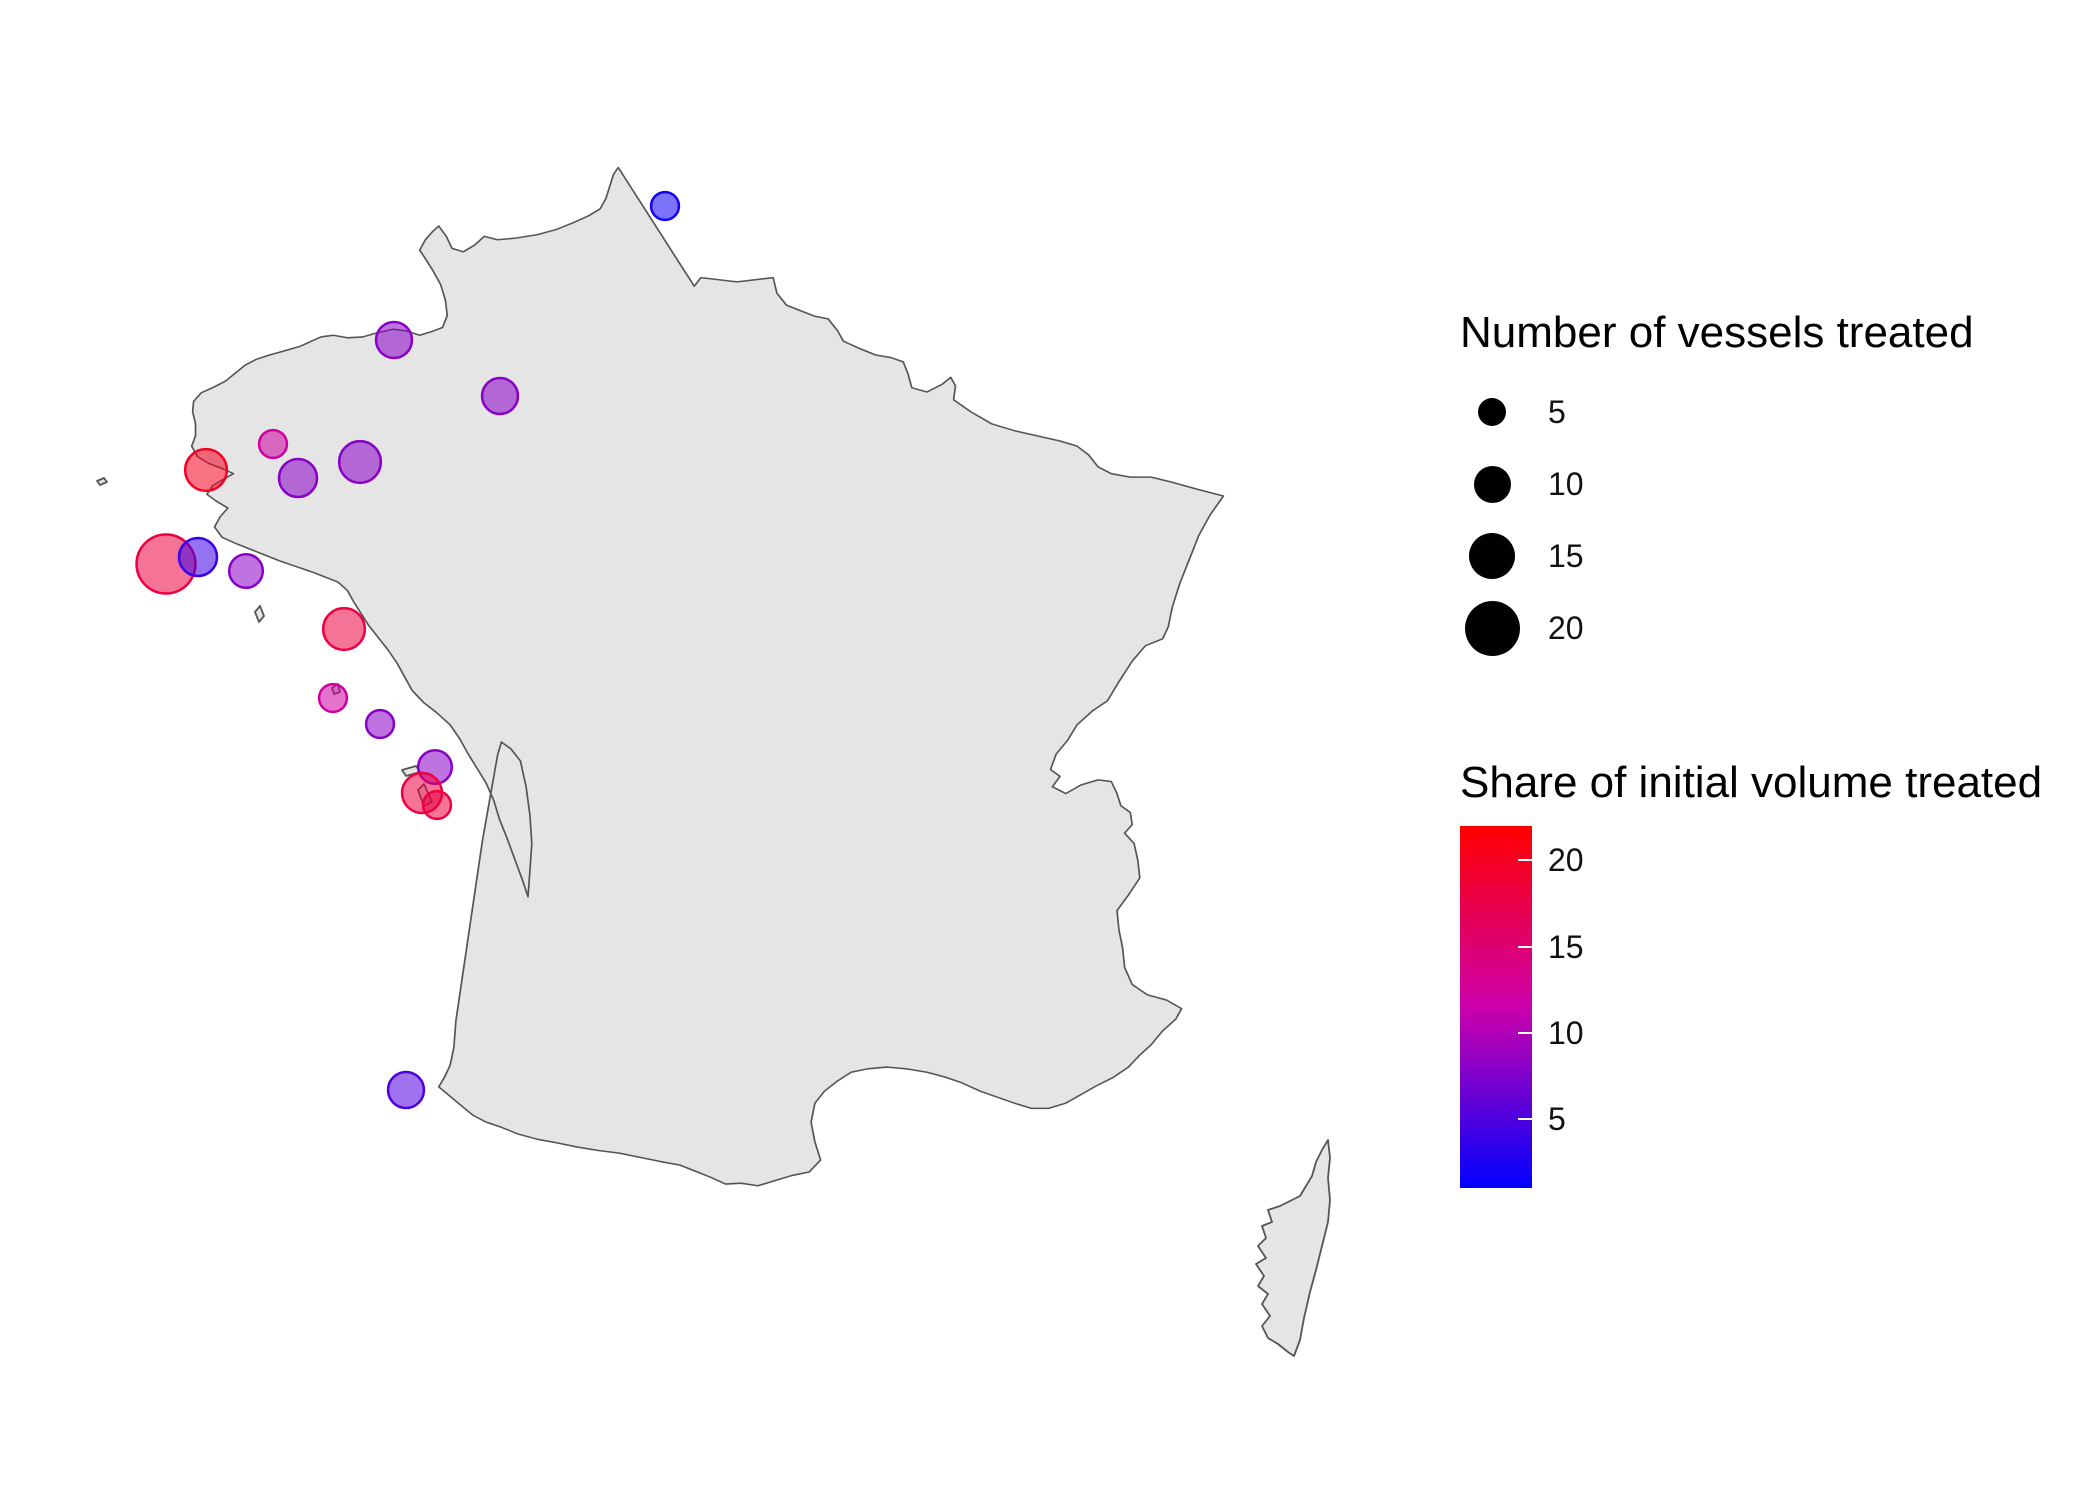 Image resolution: width=2100 pixels, height=1500 pixels. What do you see at coordinates (1566, 556) in the screenshot?
I see `size-legend-label: 15` at bounding box center [1566, 556].